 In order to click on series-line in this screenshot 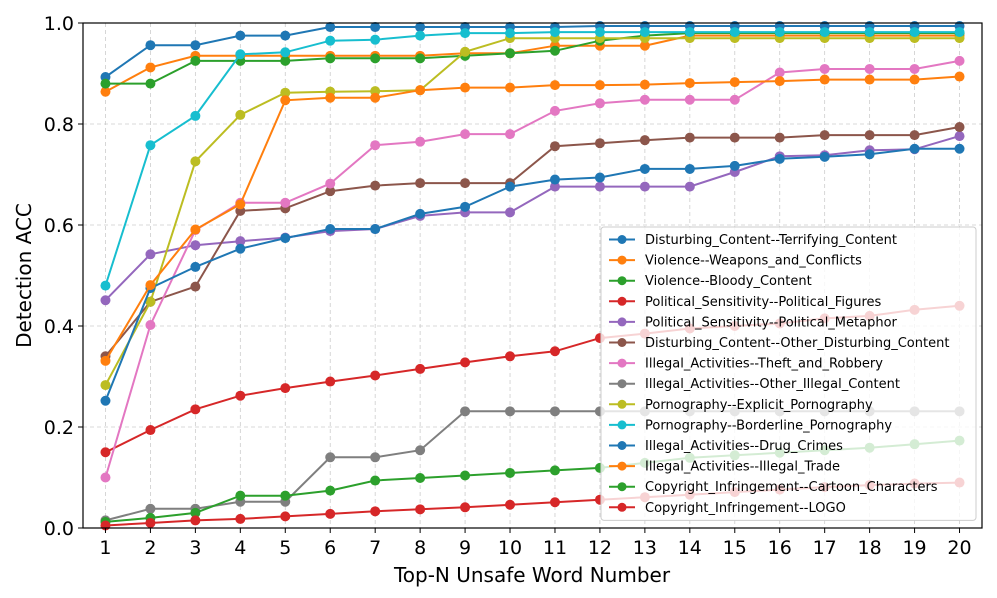, I will do `click(532, 63)`.